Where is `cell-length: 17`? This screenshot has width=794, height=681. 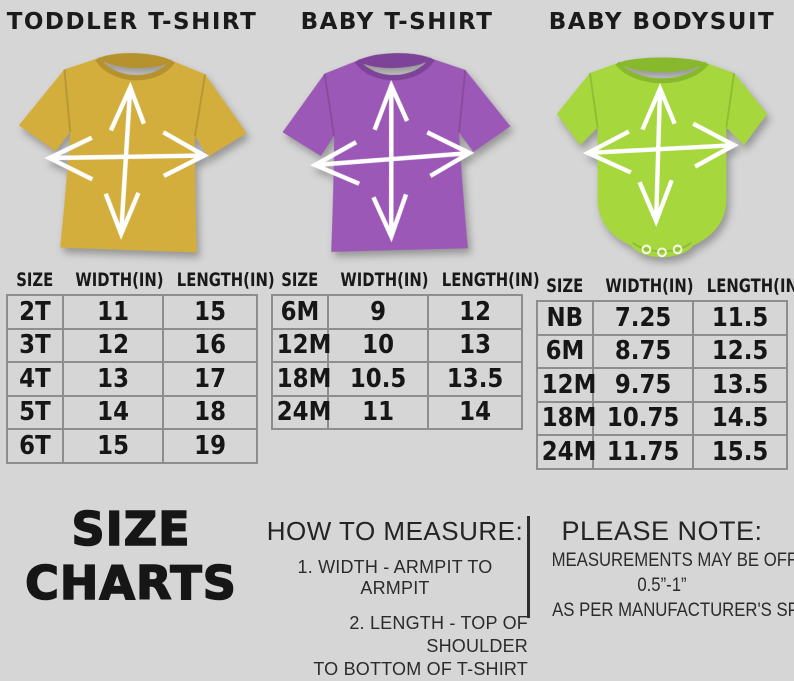 cell-length: 17 is located at coordinates (210, 379).